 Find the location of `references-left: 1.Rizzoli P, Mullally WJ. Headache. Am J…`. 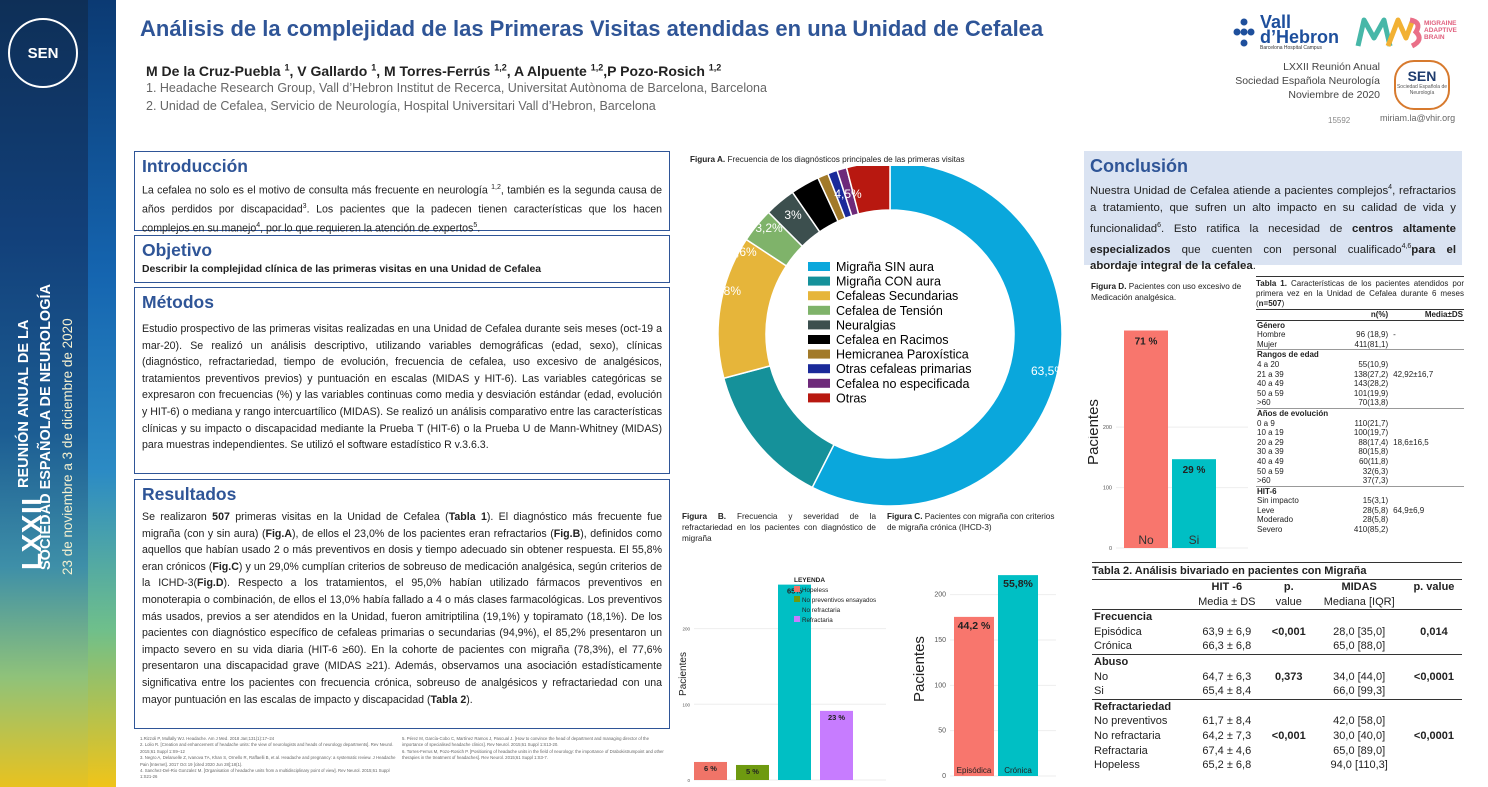

references-left: 1.Rizzoli P, Mullally WJ. Headache. Am J… is located at coordinates (271, 758).